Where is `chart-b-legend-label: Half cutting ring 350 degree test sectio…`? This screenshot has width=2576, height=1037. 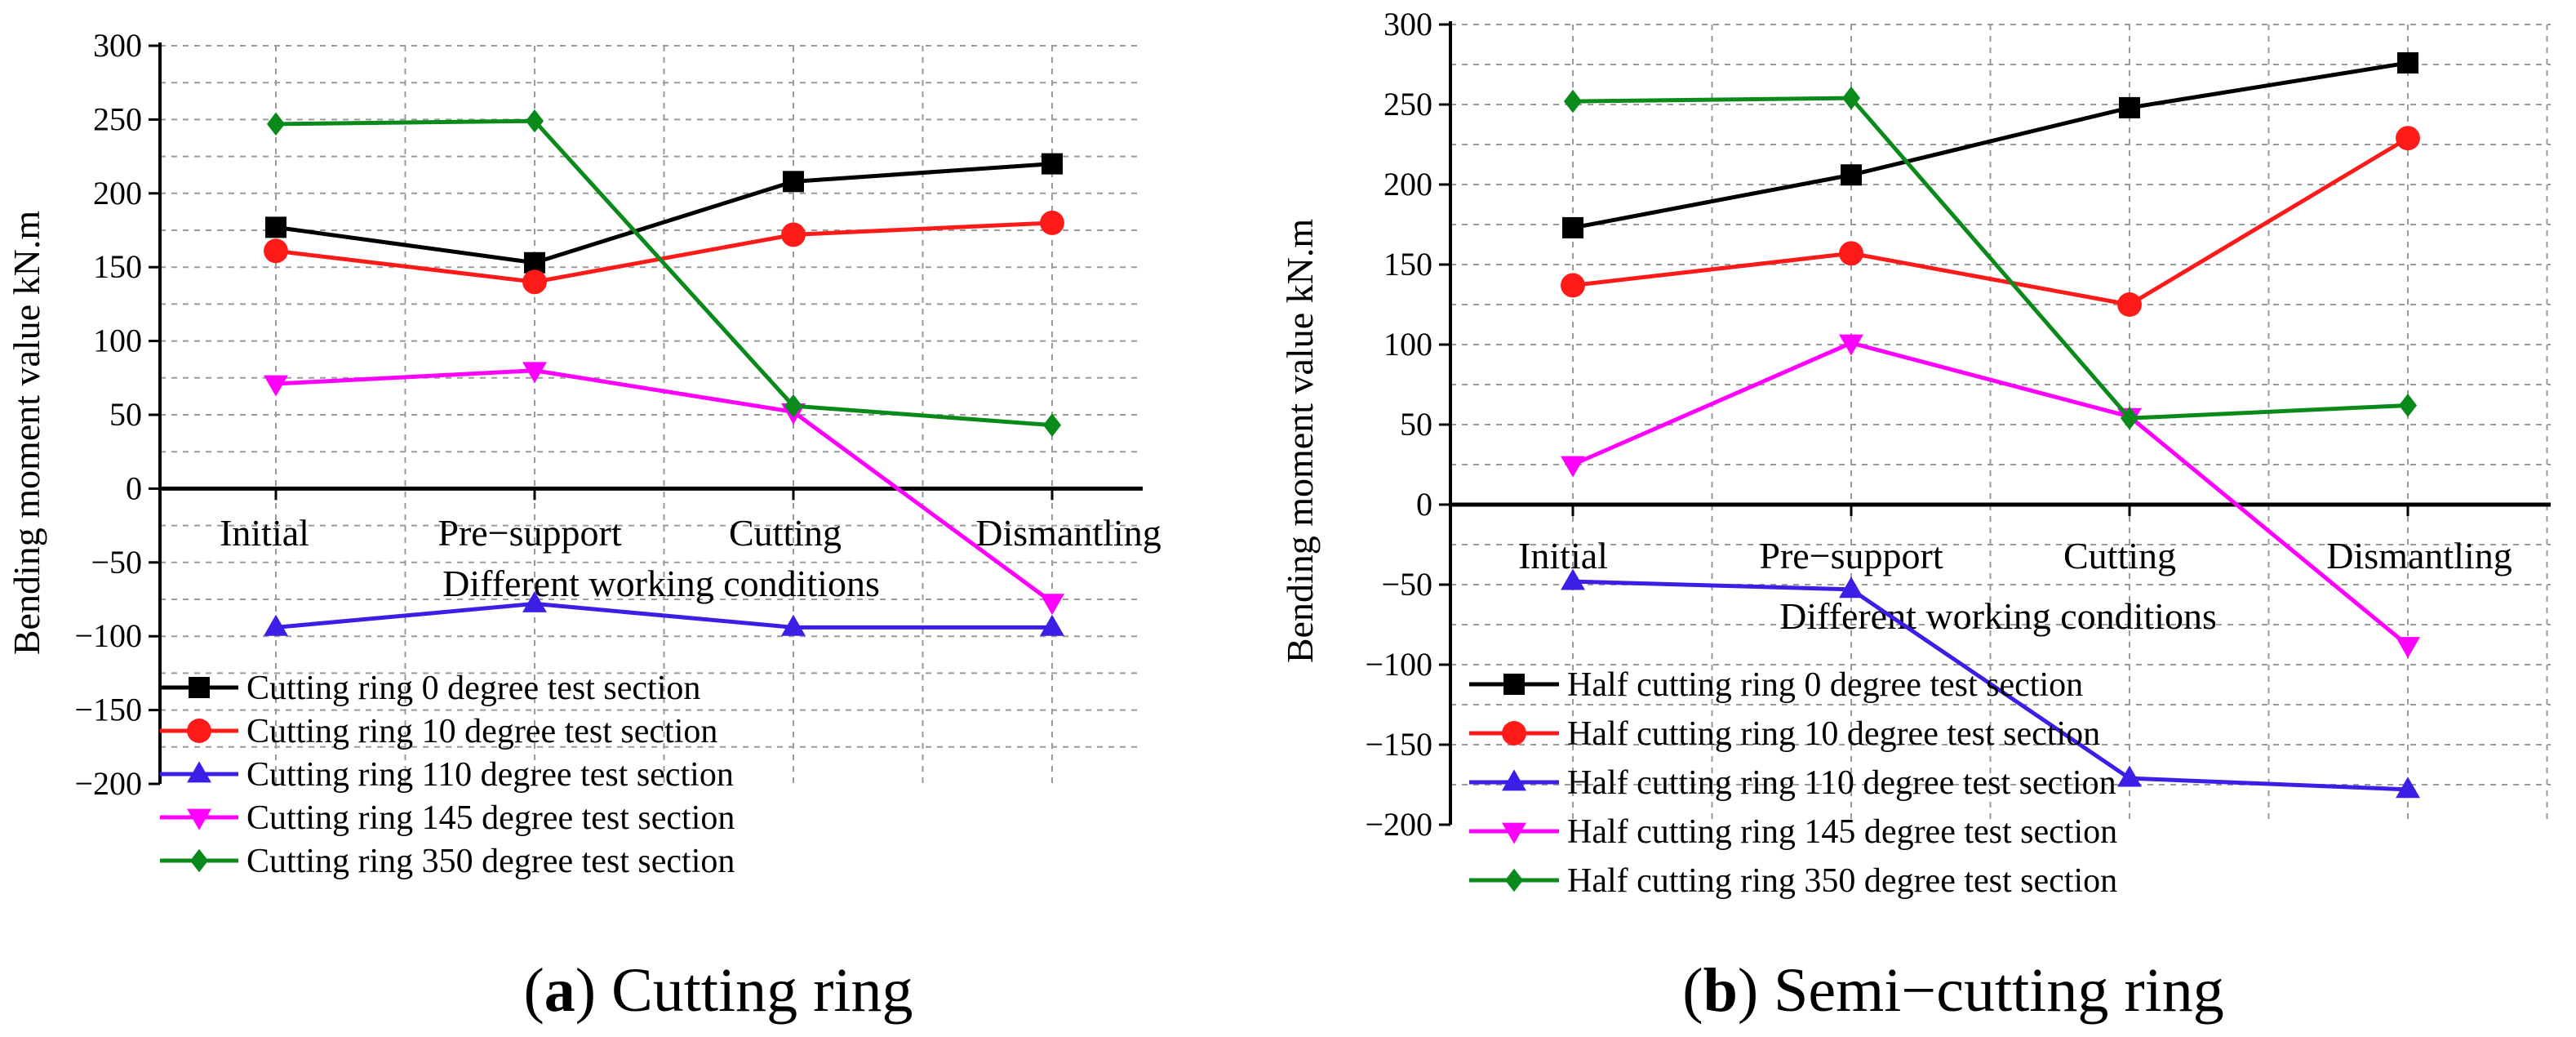 chart-b-legend-label: Half cutting ring 350 degree test sectio… is located at coordinates (1842, 881).